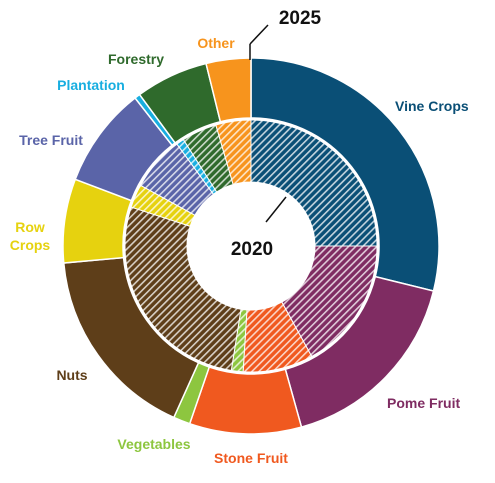 This screenshot has width=495, height=483. I want to click on label-plantation: Plantation, so click(91, 85).